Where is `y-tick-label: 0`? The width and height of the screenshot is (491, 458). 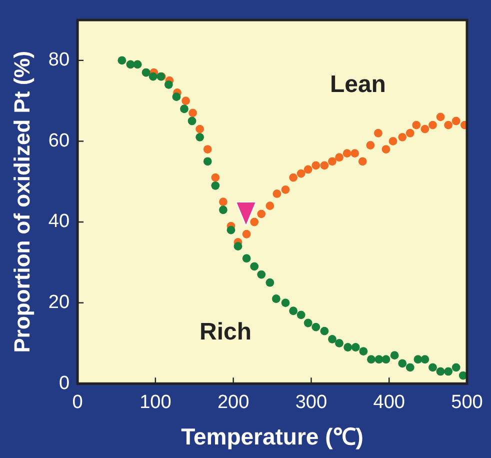 y-tick-label: 0 is located at coordinates (64, 383).